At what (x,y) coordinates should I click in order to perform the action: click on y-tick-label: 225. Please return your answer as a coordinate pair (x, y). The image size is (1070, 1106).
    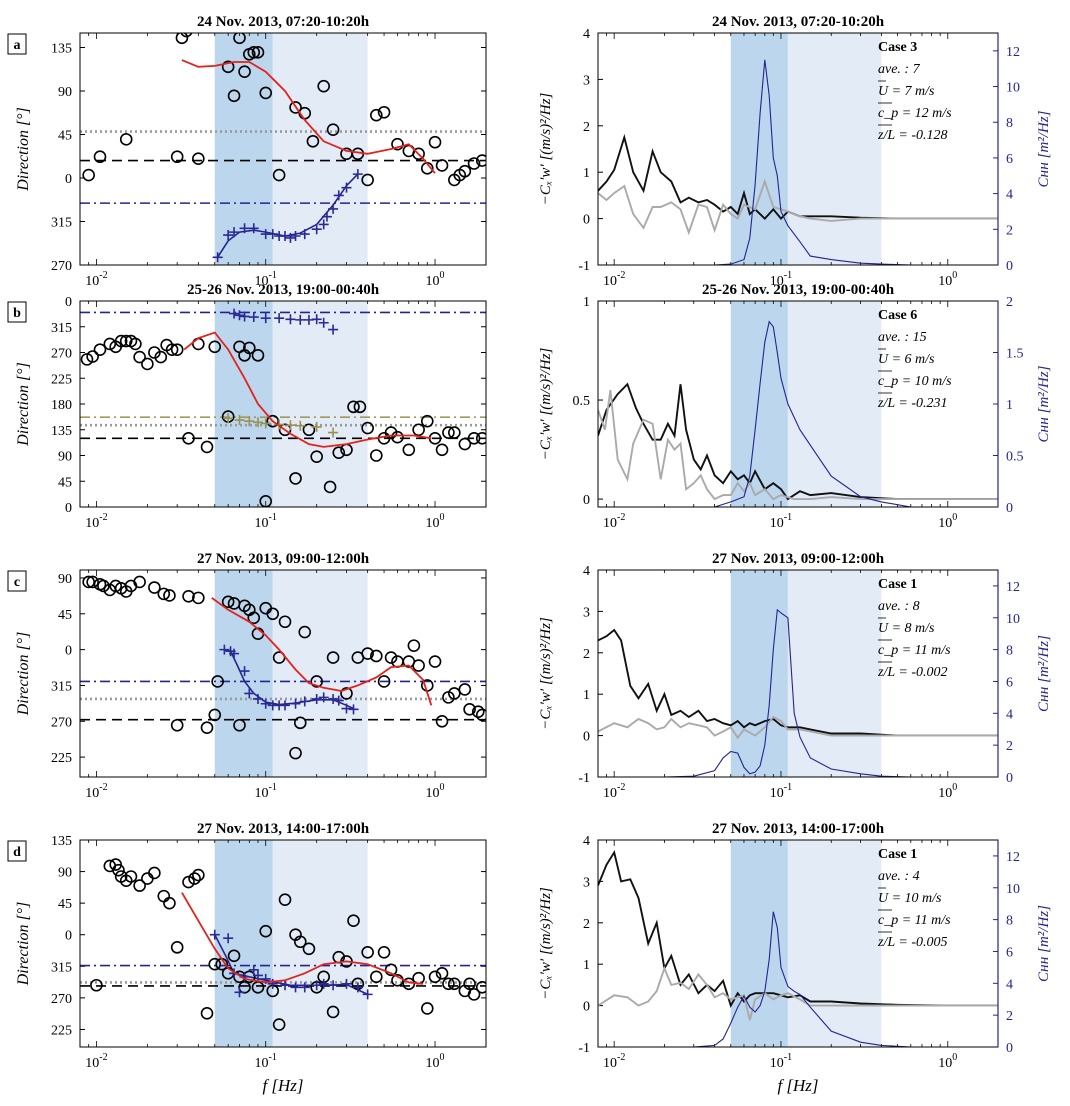
    Looking at the image, I should click on (61, 1030).